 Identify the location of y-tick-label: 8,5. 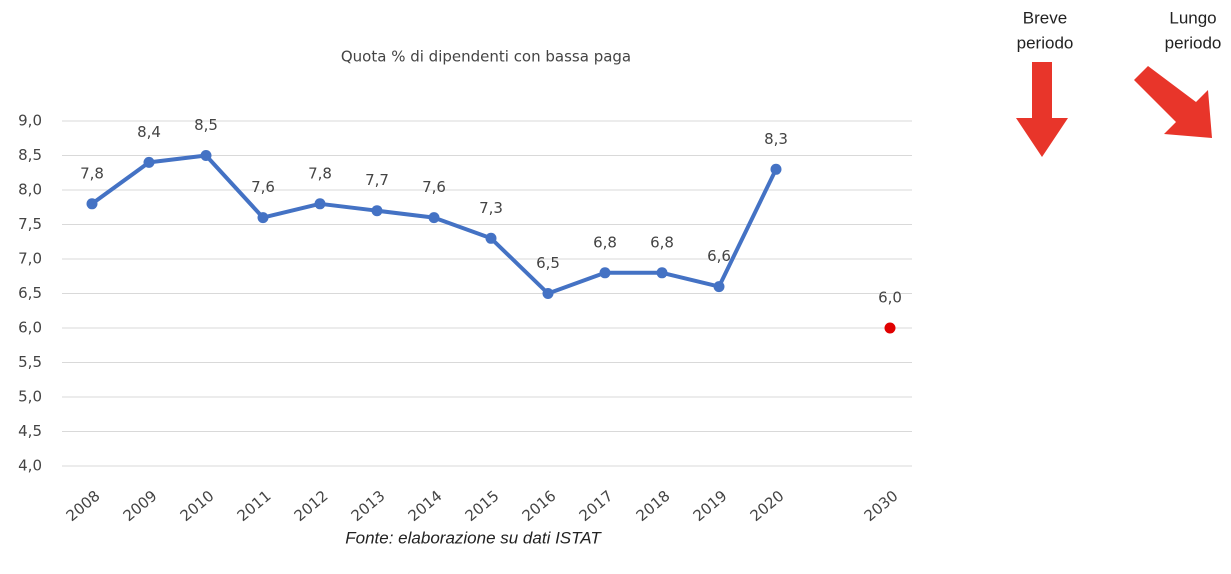
(30, 155).